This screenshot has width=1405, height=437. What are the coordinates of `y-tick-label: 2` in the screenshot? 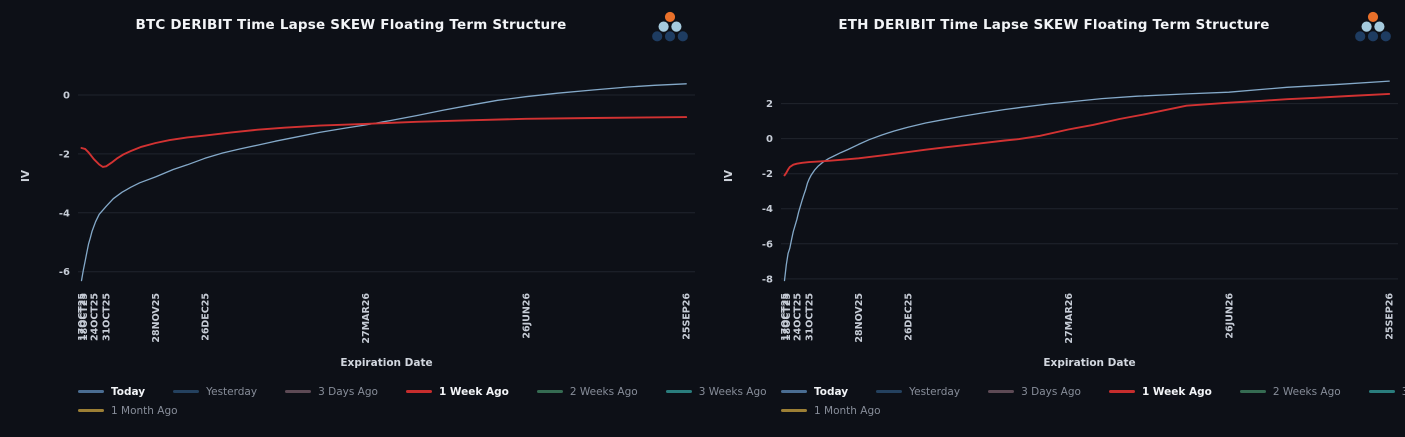 It's located at (769, 104).